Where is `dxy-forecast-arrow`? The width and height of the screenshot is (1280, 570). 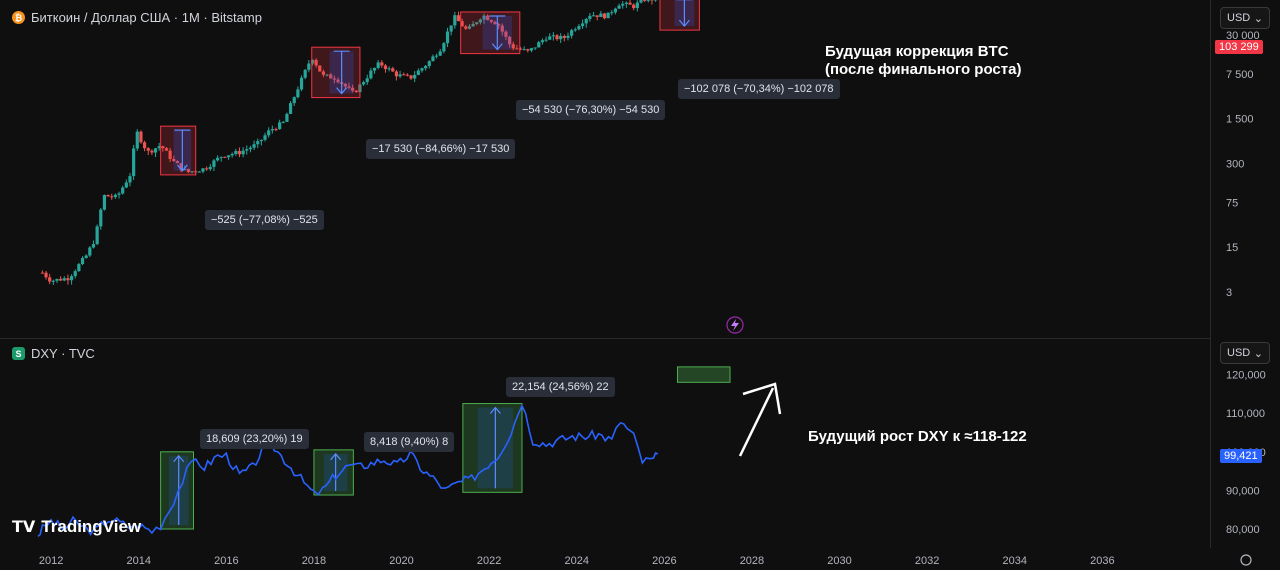 dxy-forecast-arrow is located at coordinates (756, 422).